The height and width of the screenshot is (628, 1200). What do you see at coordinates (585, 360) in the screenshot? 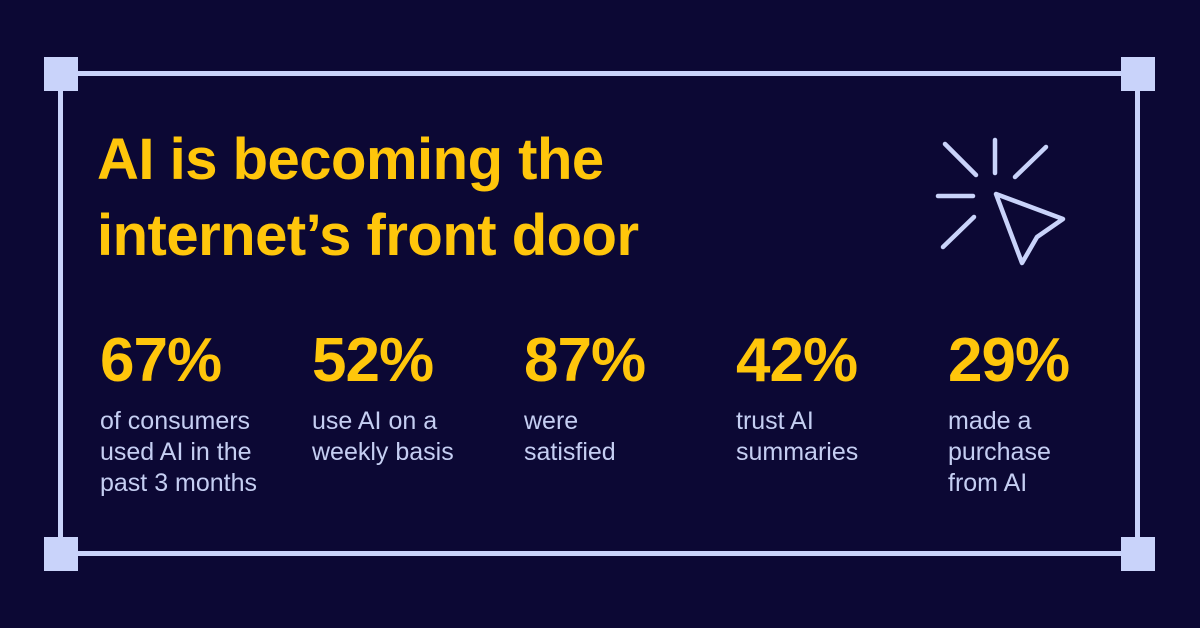
I see `stat-value: 87%` at bounding box center [585, 360].